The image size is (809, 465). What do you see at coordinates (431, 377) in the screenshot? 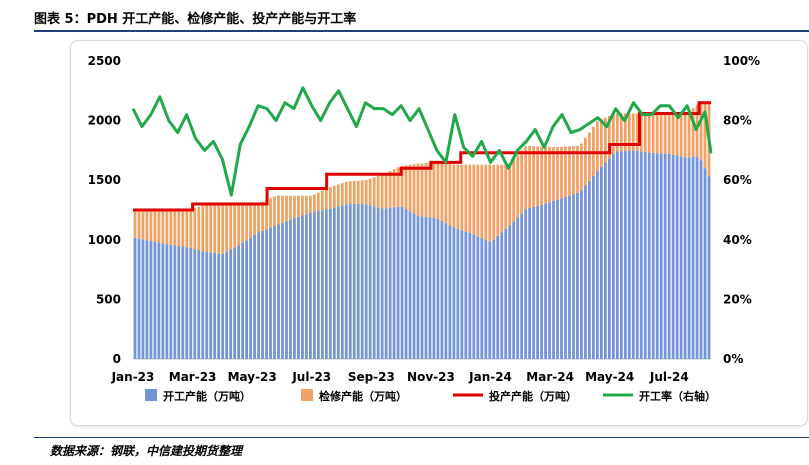
I see `x-tick-label: Nov-23` at bounding box center [431, 377].